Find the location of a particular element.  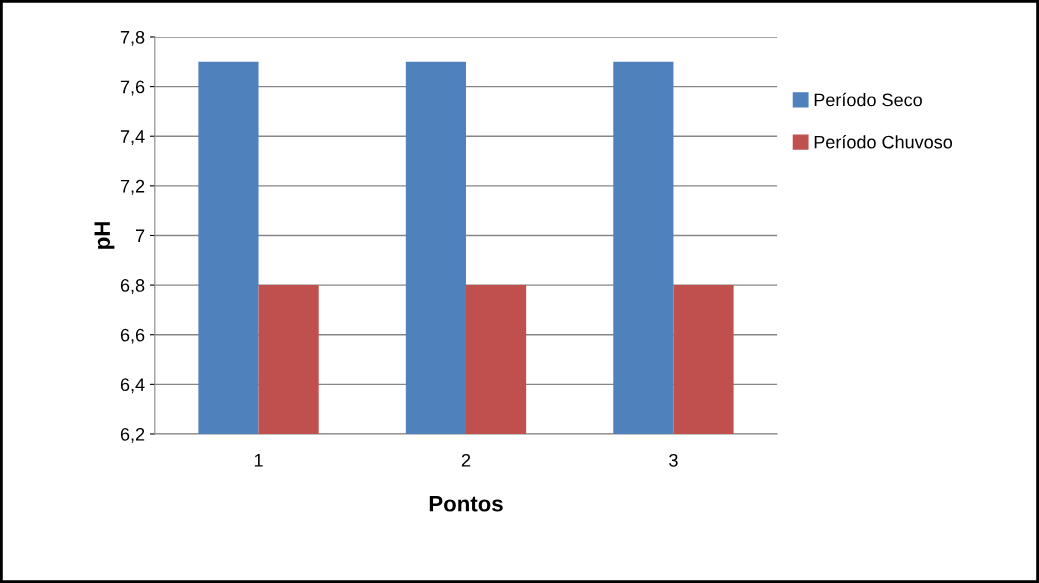

y-tick-label: 6,8 is located at coordinates (132, 286).